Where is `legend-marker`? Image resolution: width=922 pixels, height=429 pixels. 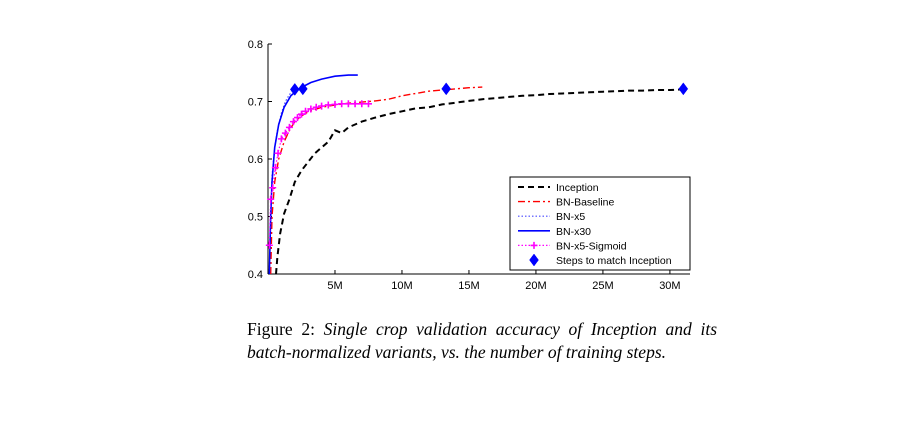 legend-marker is located at coordinates (534, 245).